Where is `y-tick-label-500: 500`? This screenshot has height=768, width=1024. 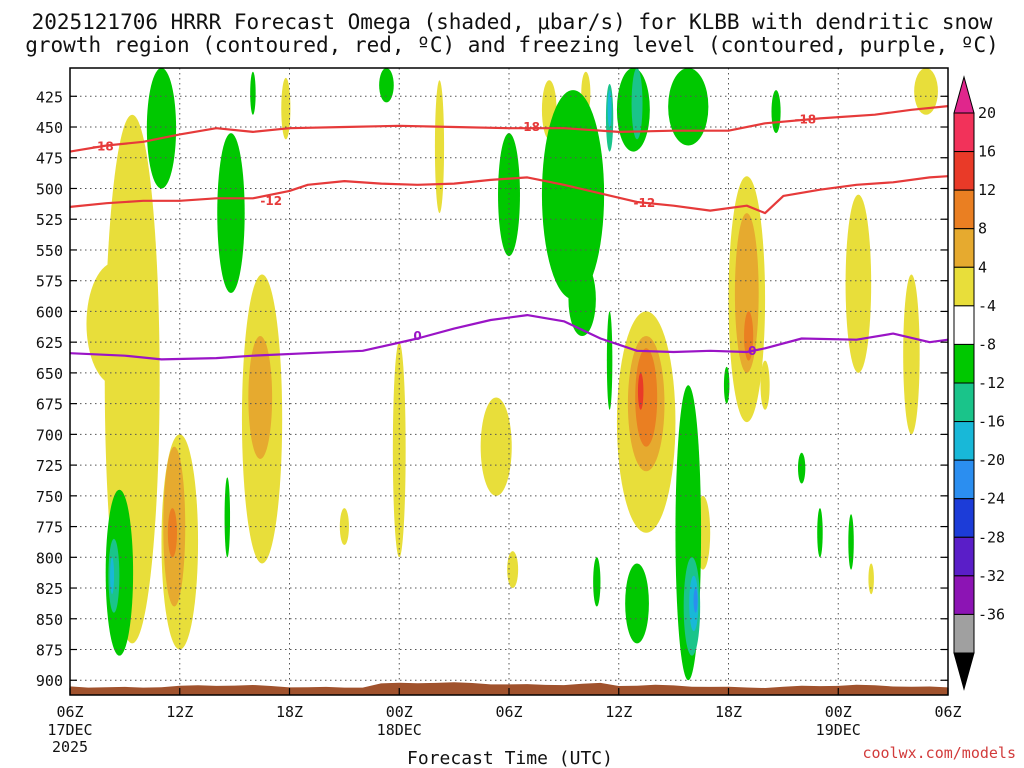
y-tick-label-500: 500 is located at coordinates (49, 189).